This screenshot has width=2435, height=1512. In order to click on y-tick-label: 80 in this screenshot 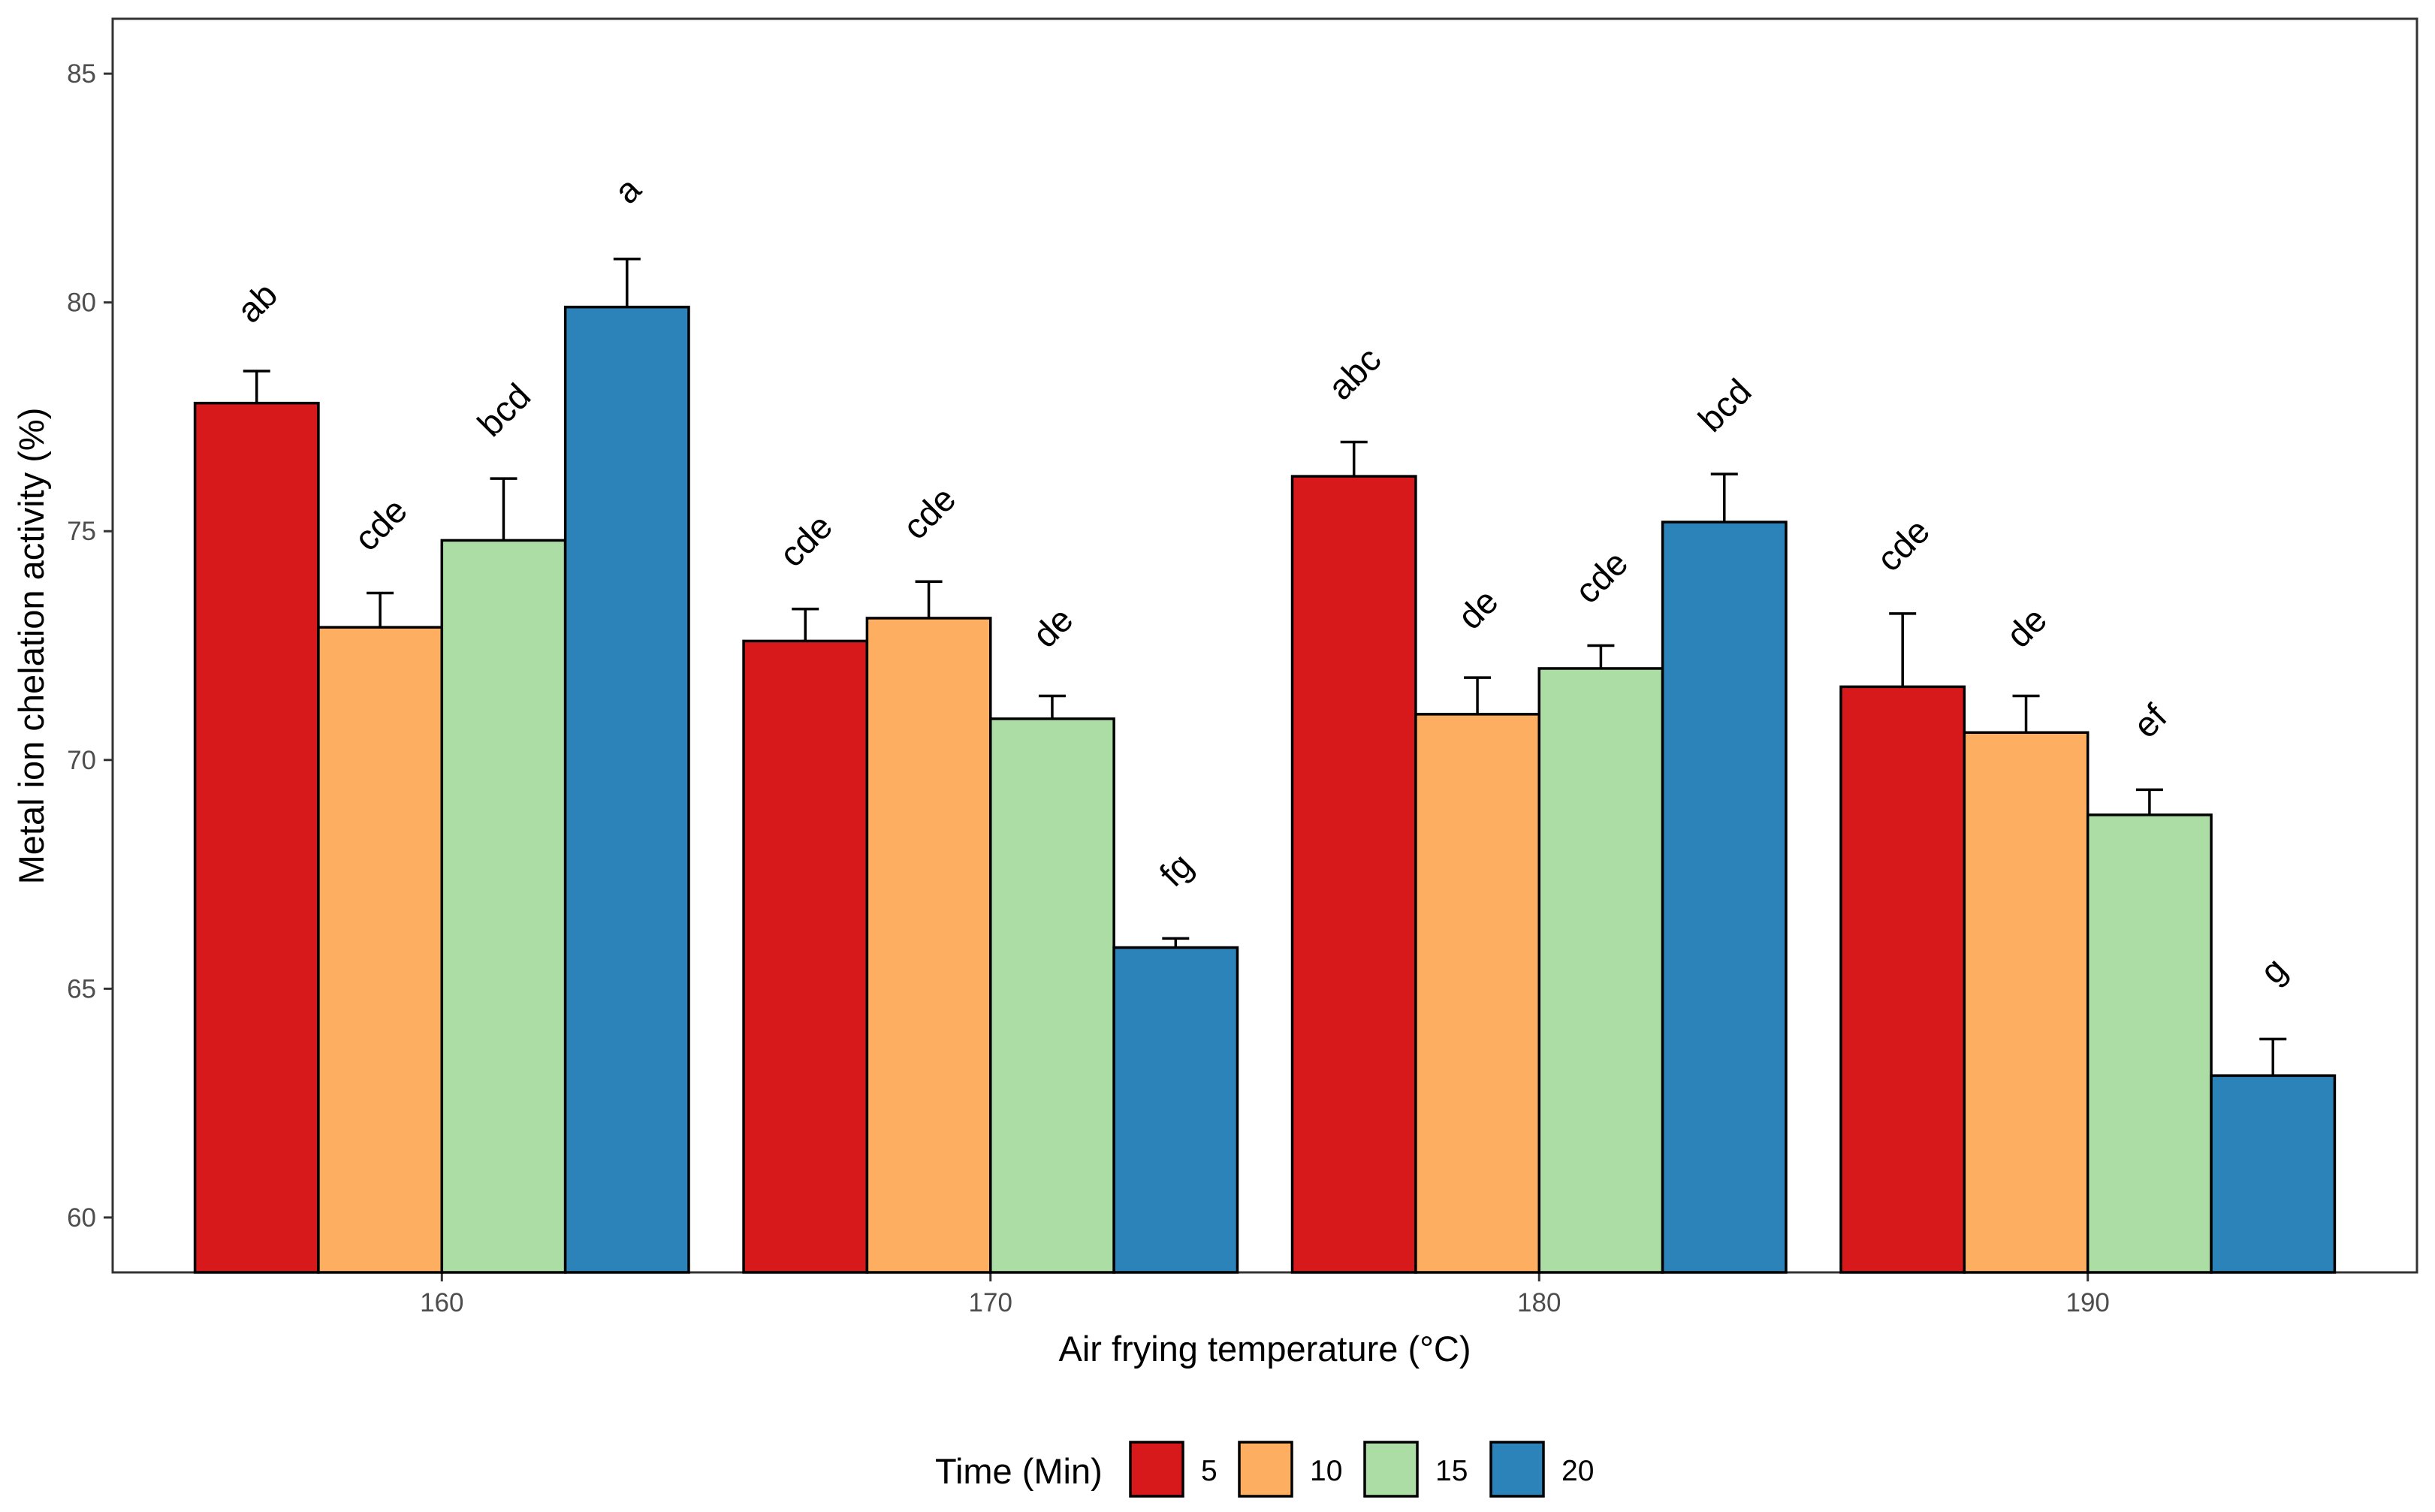, I will do `click(81, 303)`.